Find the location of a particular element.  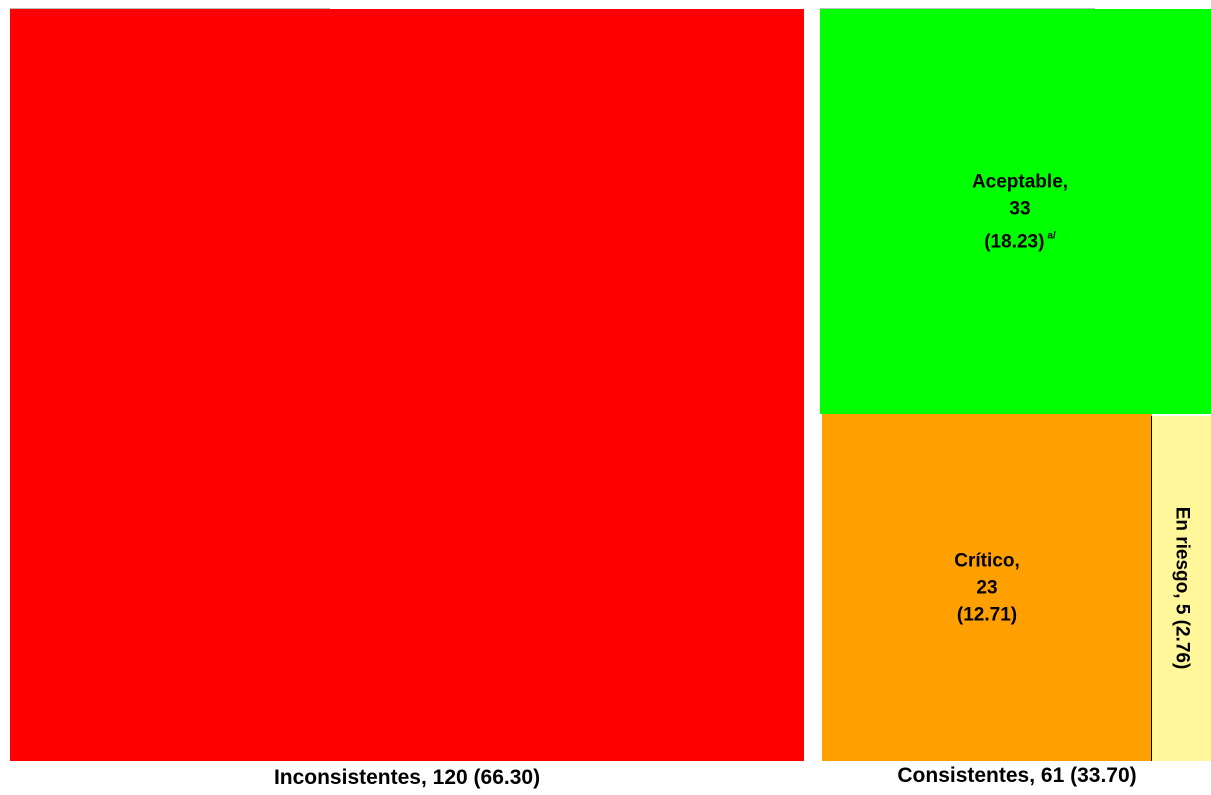

label-en-riesgo: En riesgo, 5 (2.76) is located at coordinates (1182, 588).